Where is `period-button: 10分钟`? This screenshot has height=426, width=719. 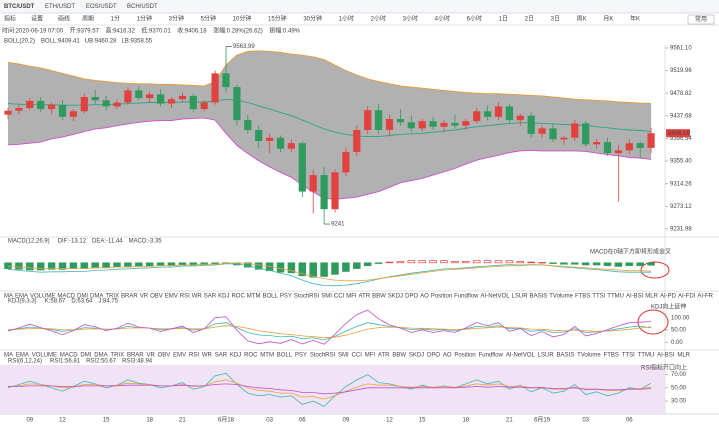
period-button: 10分钟 is located at coordinates (242, 19).